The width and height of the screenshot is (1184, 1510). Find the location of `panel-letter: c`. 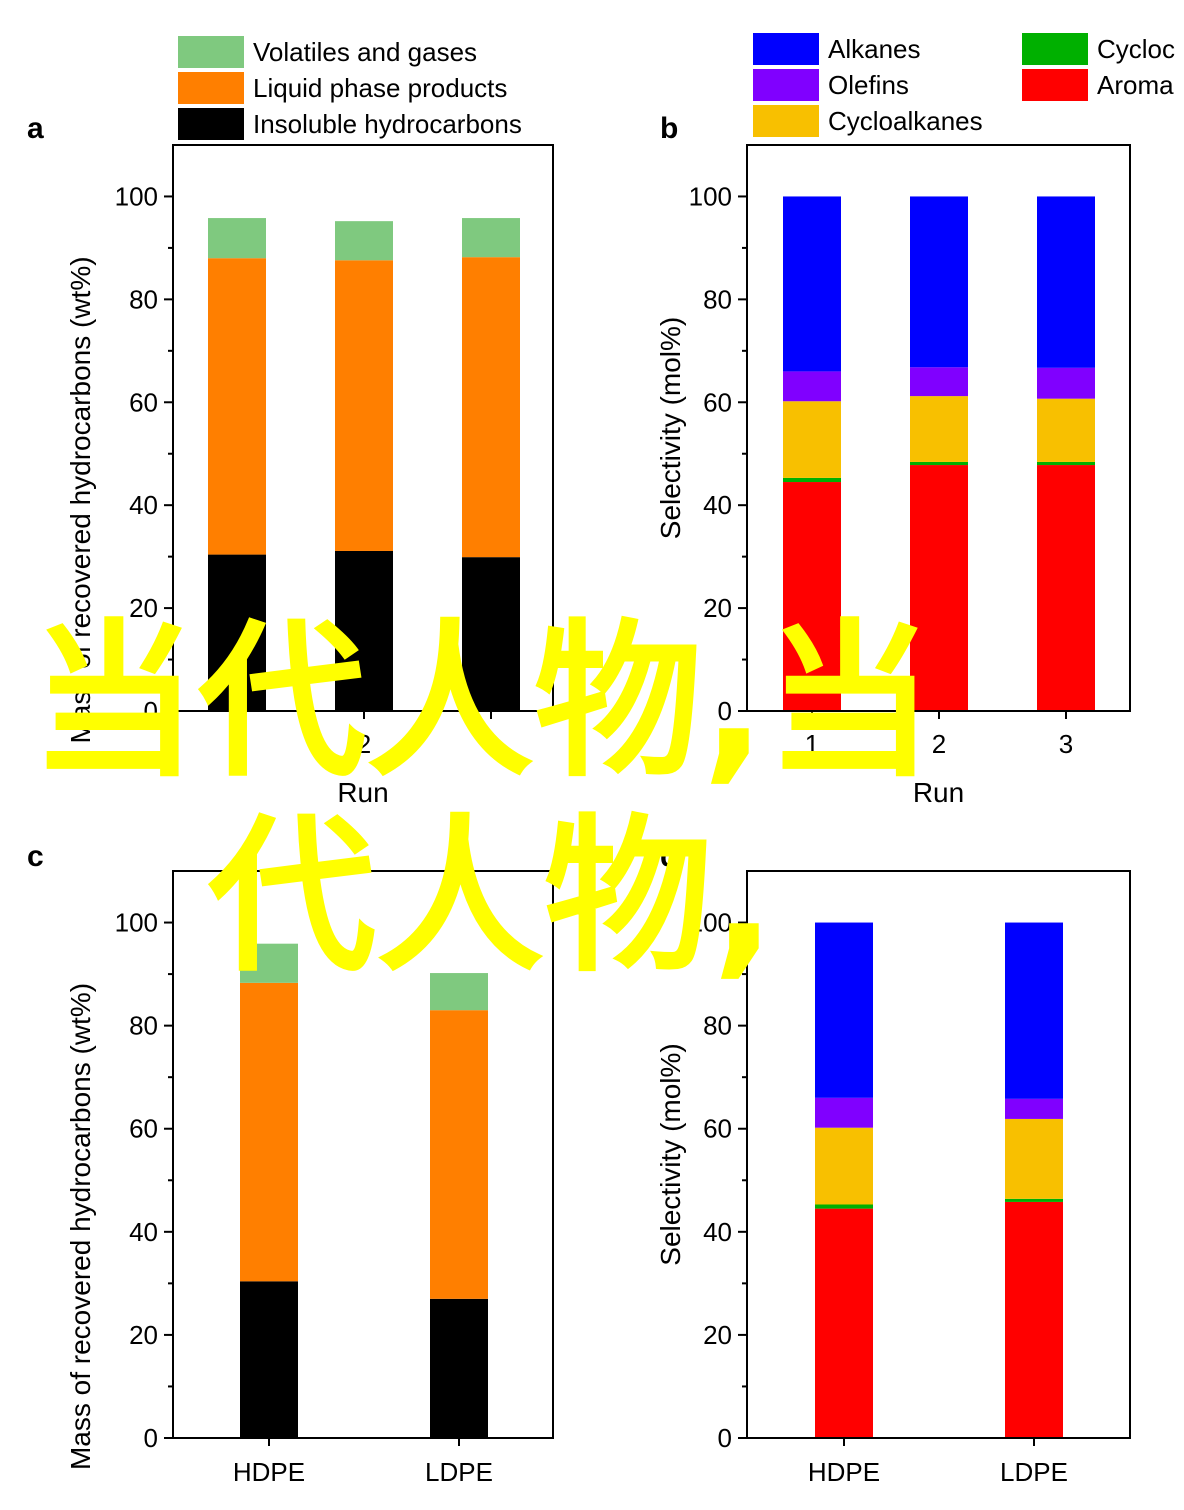

panel-letter: c is located at coordinates (35, 856).